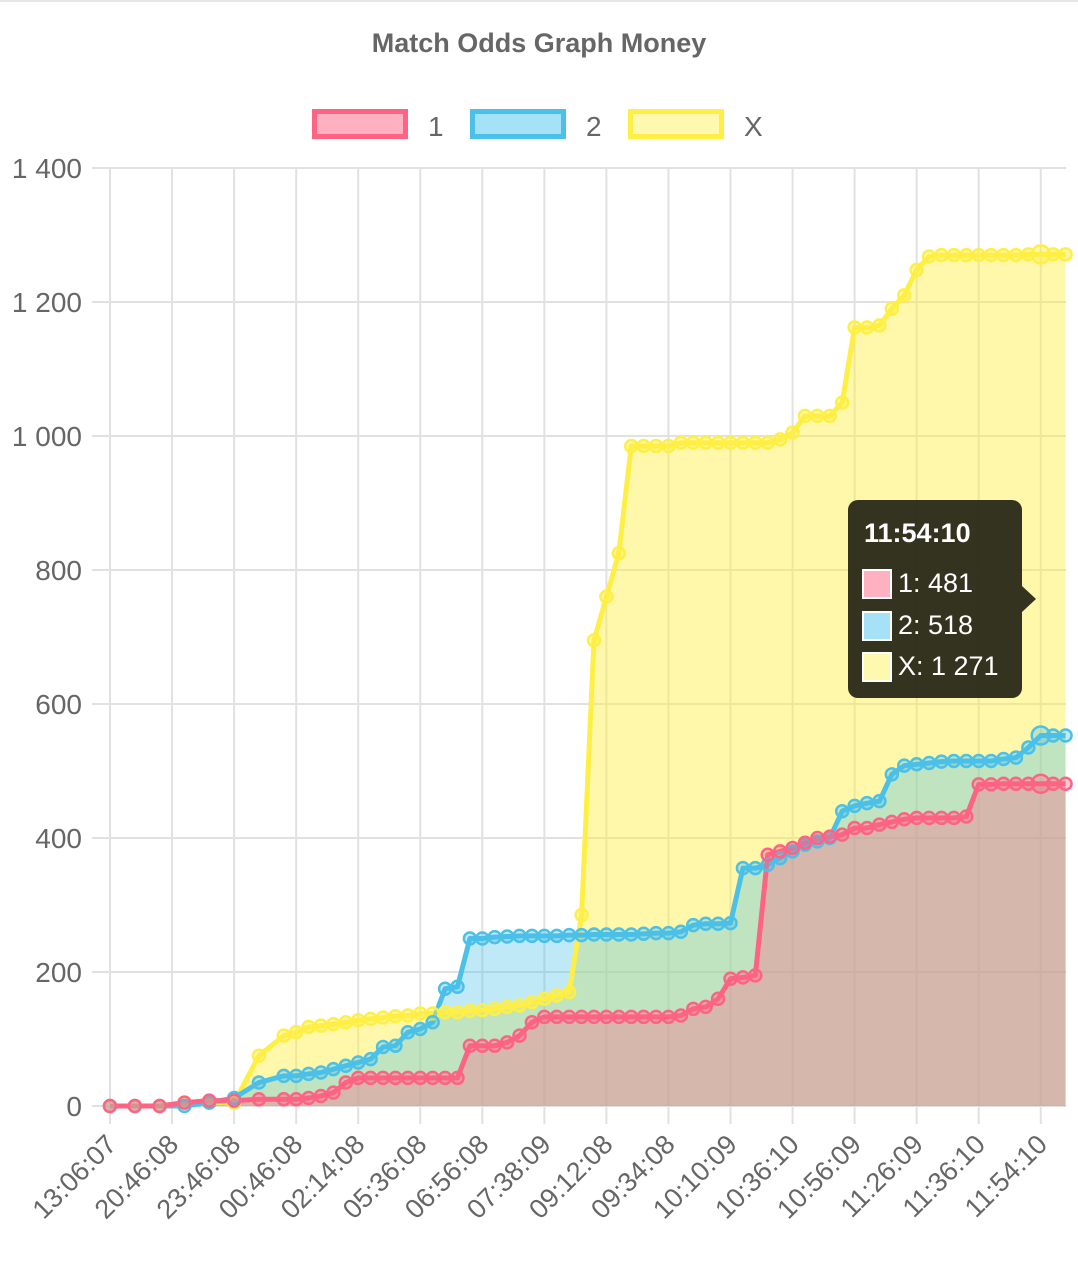 This screenshot has height=1280, width=1078. Describe the element at coordinates (58, 972) in the screenshot. I see `y-tick-label: 200` at that location.